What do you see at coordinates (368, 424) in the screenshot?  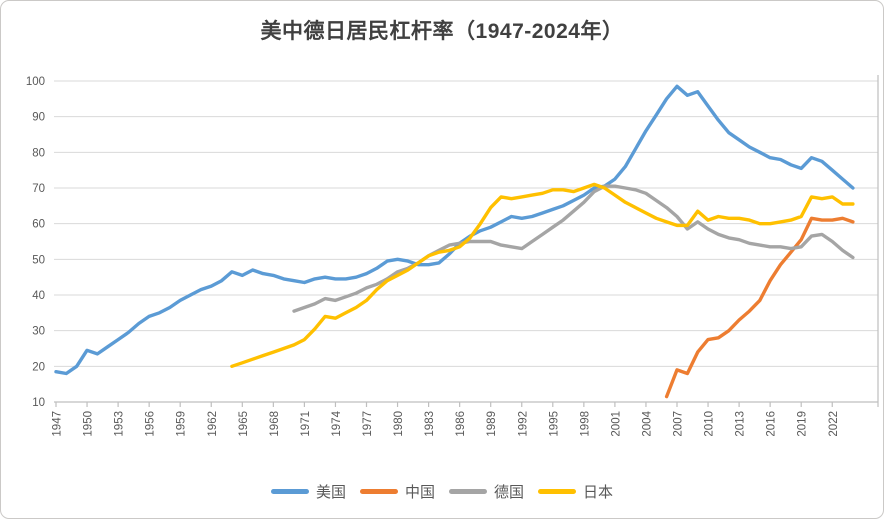 I see `x-tick-label: 1977` at bounding box center [368, 424].